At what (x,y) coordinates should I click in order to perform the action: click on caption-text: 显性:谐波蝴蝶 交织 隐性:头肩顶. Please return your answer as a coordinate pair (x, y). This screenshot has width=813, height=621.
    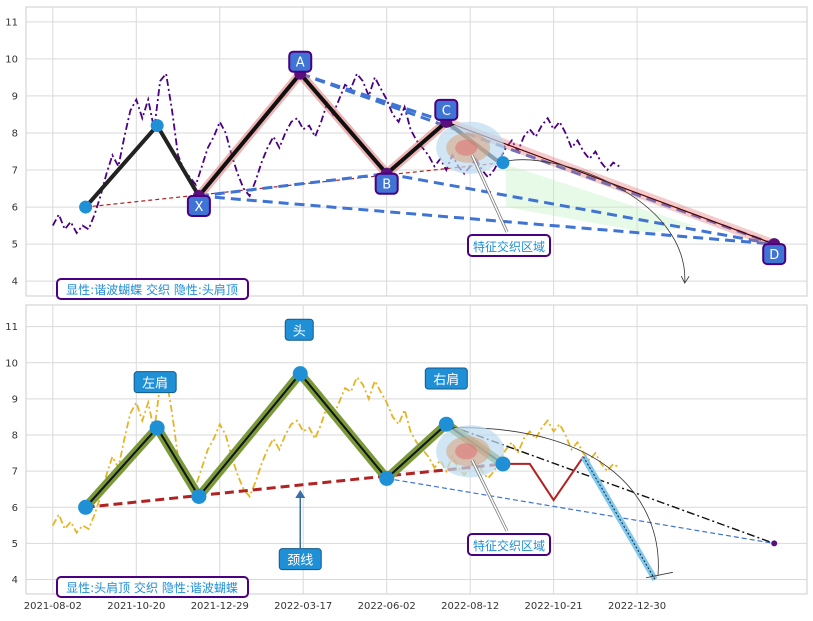
    Looking at the image, I should click on (152, 289).